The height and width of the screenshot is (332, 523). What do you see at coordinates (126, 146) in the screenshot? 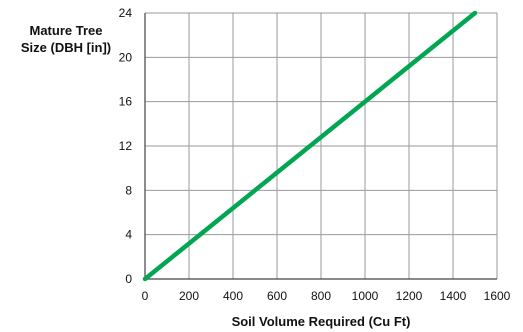
I see `y-tick-label: 12` at bounding box center [126, 146].